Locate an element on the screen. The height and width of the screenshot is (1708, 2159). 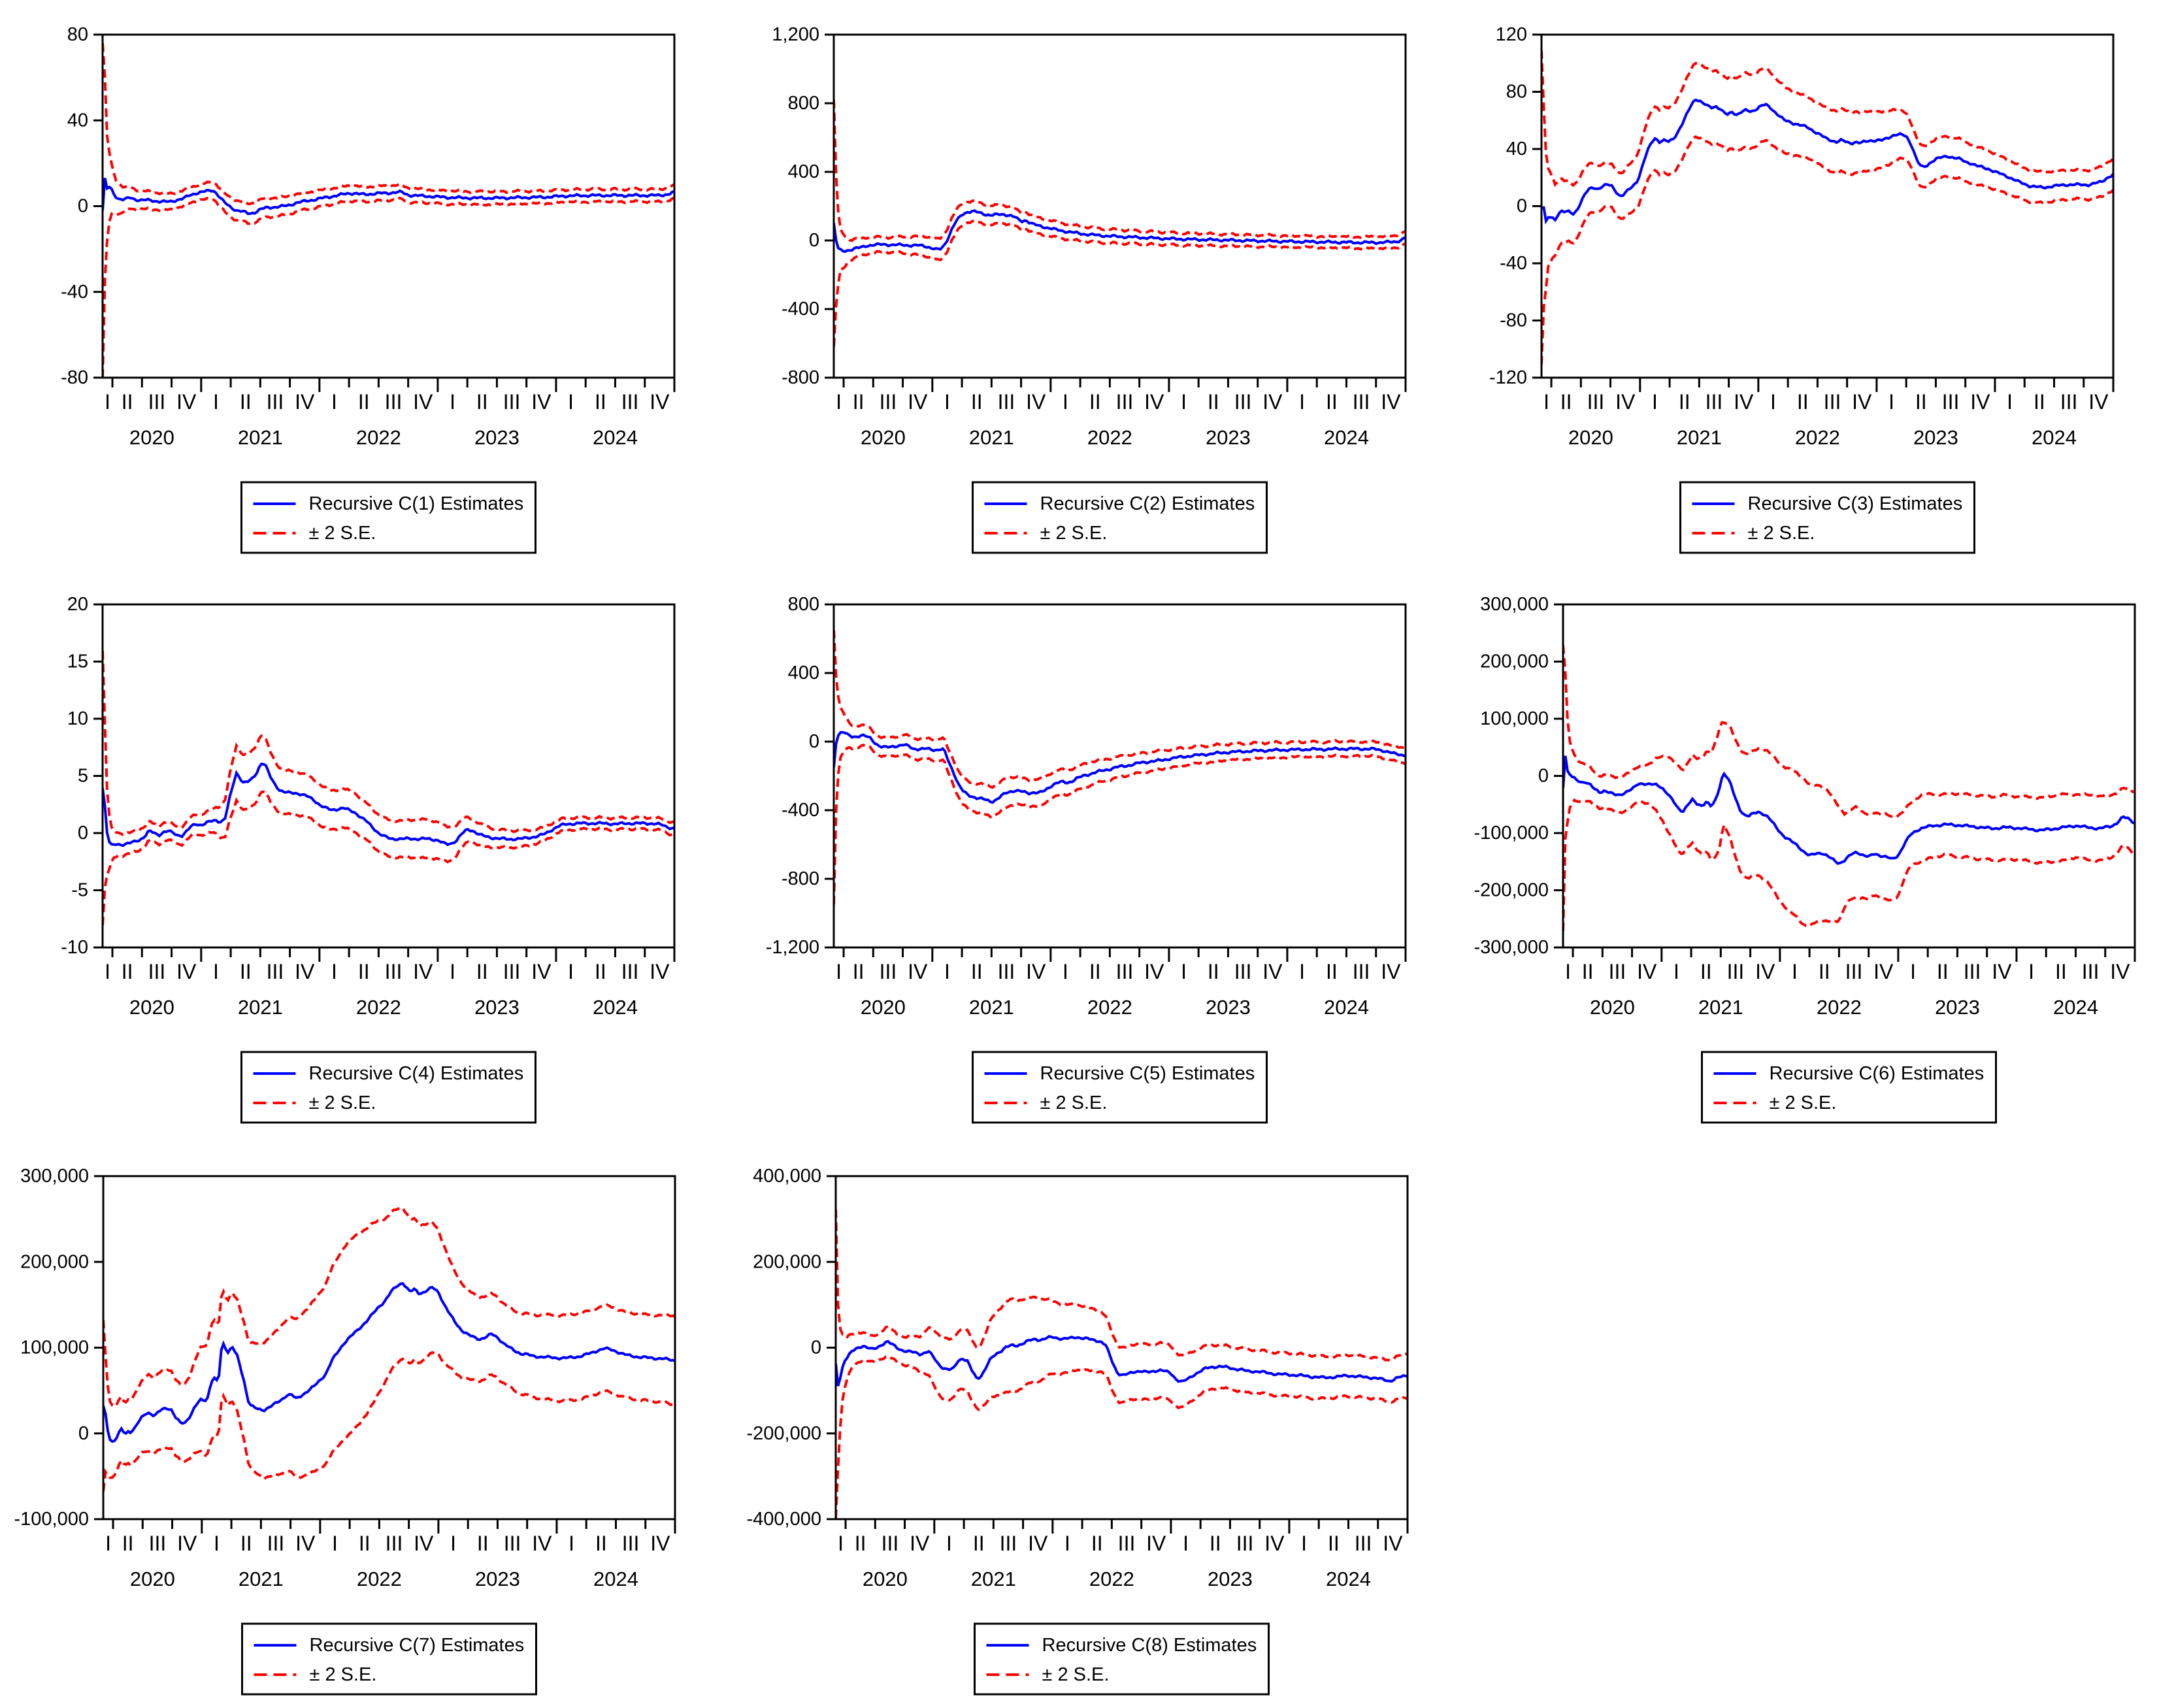
y-tick-label: -800 is located at coordinates (800, 878).